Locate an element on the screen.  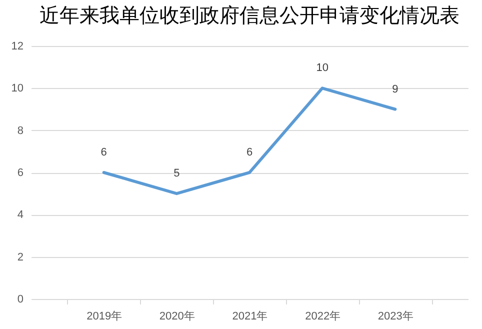
data-label: 5 is located at coordinates (177, 174).